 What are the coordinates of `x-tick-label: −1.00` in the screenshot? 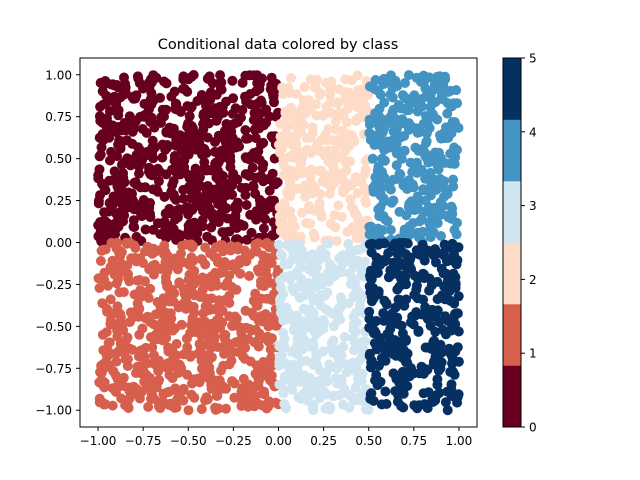 It's located at (98, 441).